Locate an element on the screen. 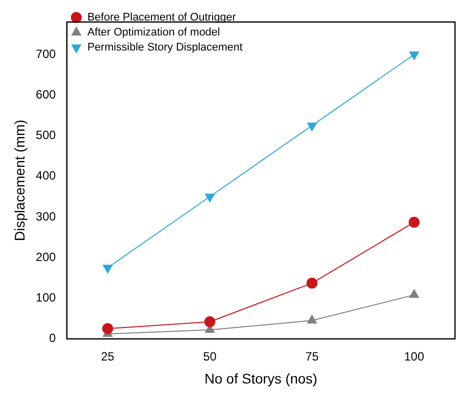 The width and height of the screenshot is (471, 400). y-tick-label: 200 is located at coordinates (46, 257).